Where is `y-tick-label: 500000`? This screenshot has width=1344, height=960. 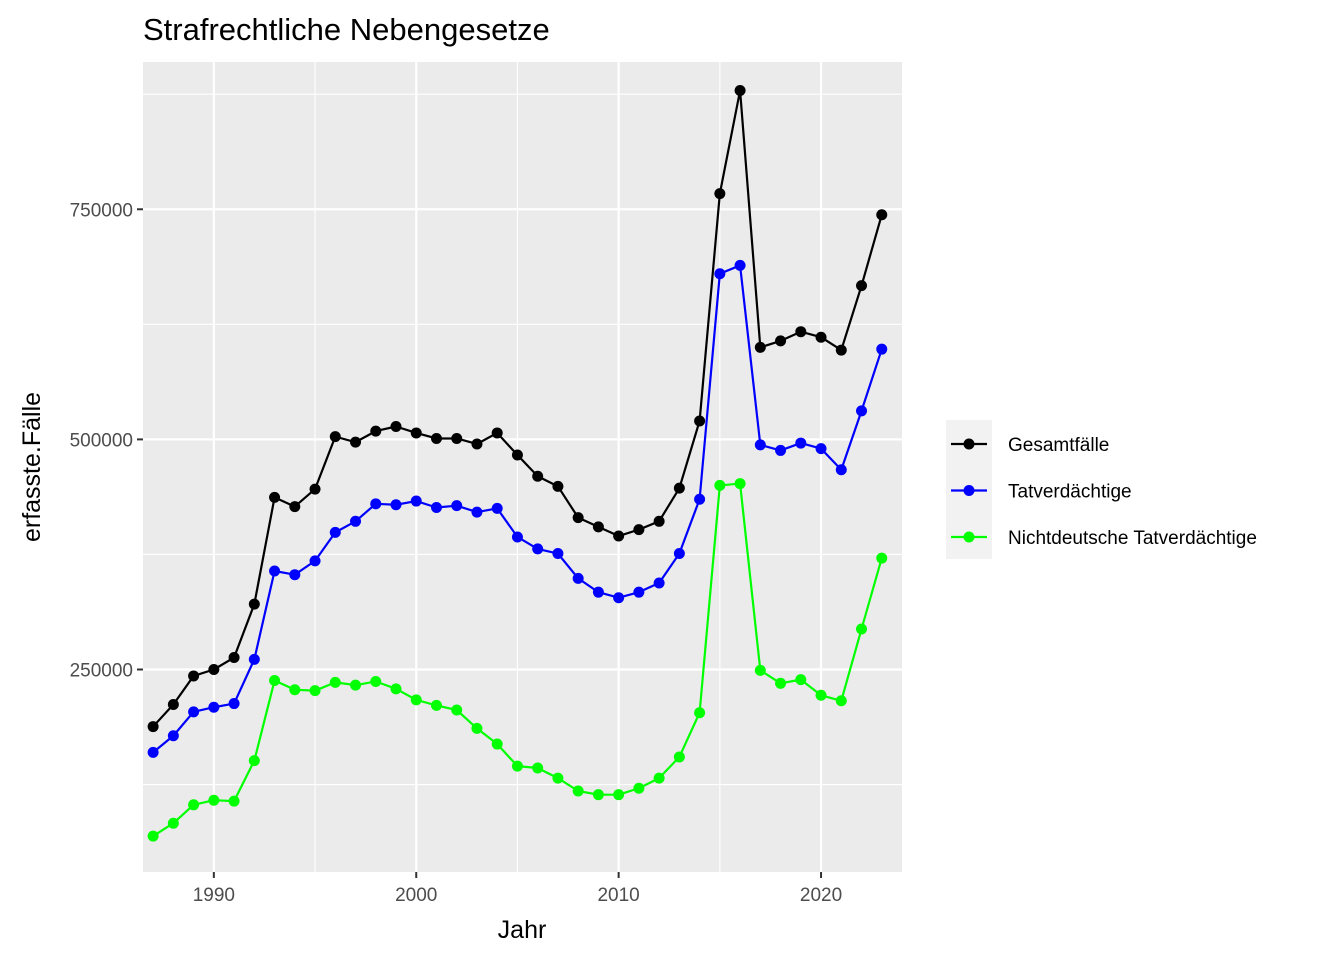
y-tick-label: 500000 is located at coordinates (101, 440).